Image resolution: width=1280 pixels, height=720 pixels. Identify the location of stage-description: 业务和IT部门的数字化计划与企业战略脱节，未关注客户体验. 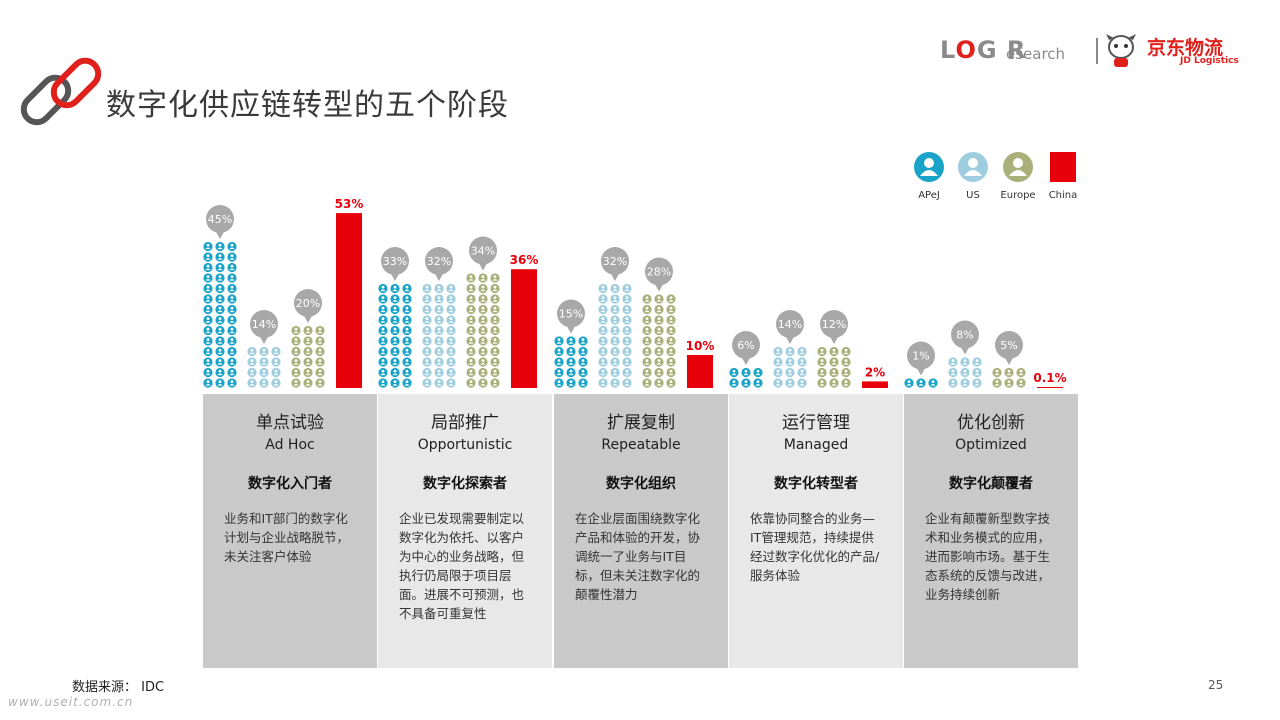
(287, 537).